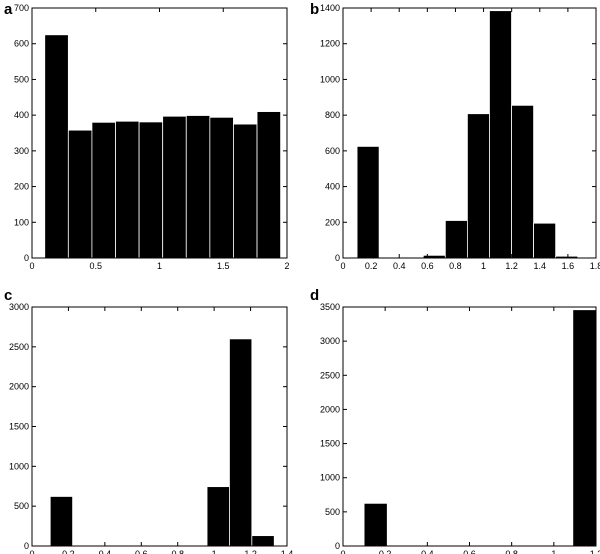 This screenshot has height=554, width=600. What do you see at coordinates (314, 295) in the screenshot?
I see `panel-label: d` at bounding box center [314, 295].